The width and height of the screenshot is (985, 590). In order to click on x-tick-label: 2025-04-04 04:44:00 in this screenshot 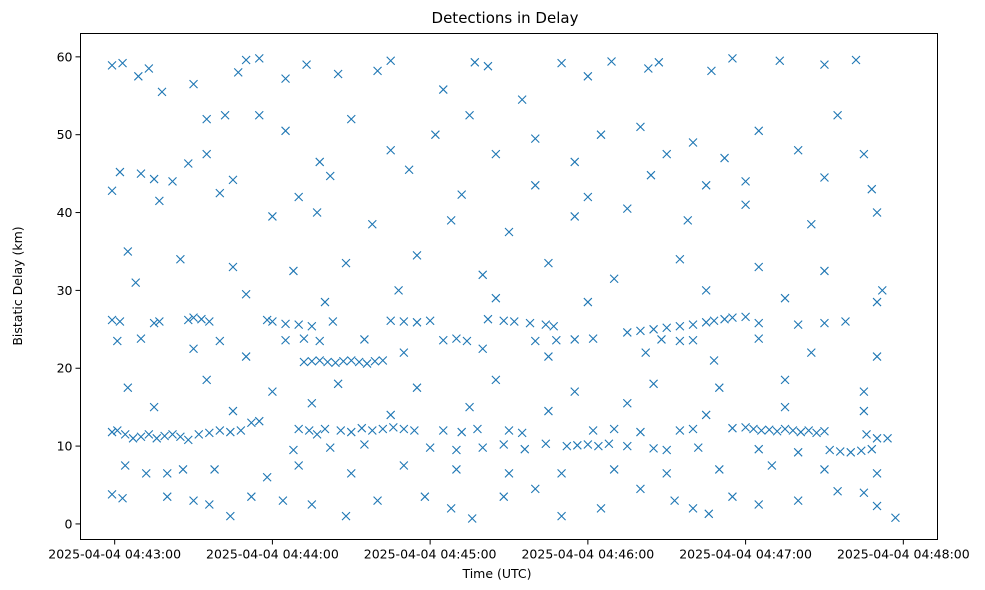, I will do `click(272, 554)`.